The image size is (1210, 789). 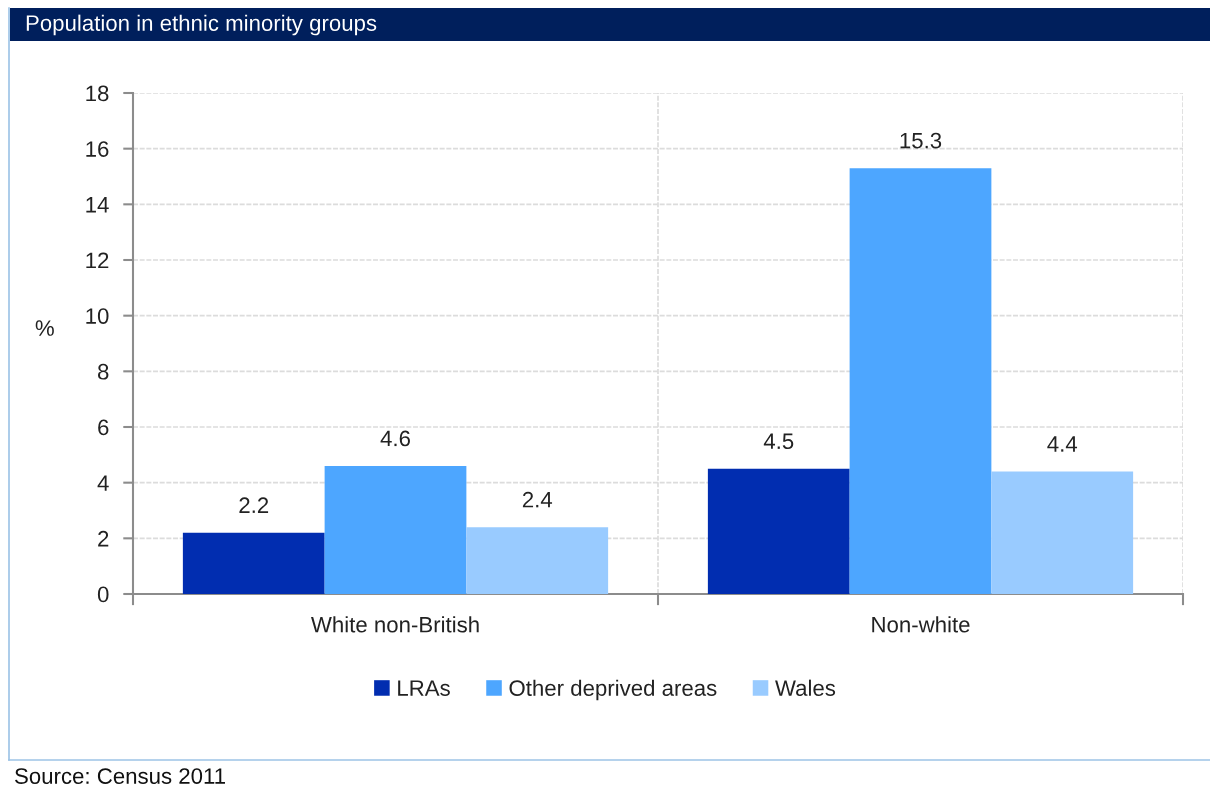 I want to click on chart-title: Population in ethnic minority groups, so click(x=201, y=25).